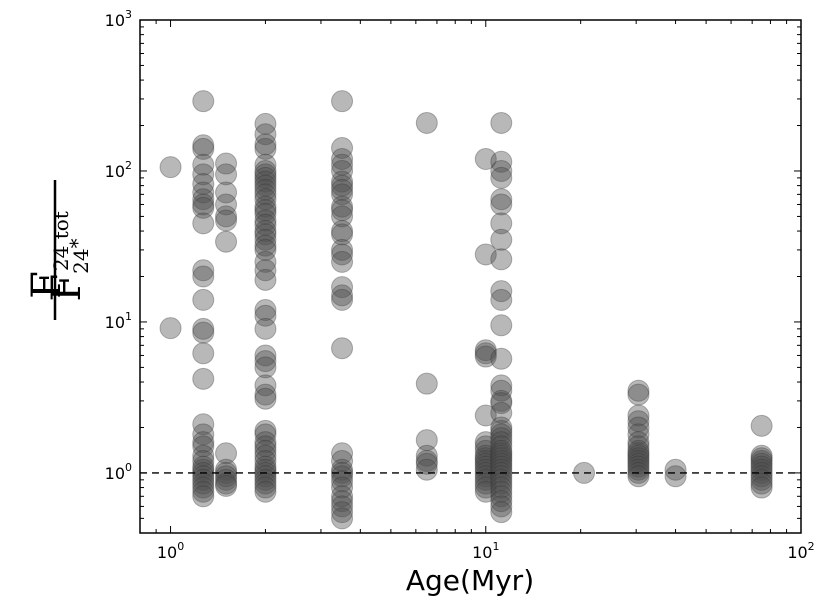 This screenshot has height=607, width=830. I want to click on svg-text: F24*, so click(68, 269).